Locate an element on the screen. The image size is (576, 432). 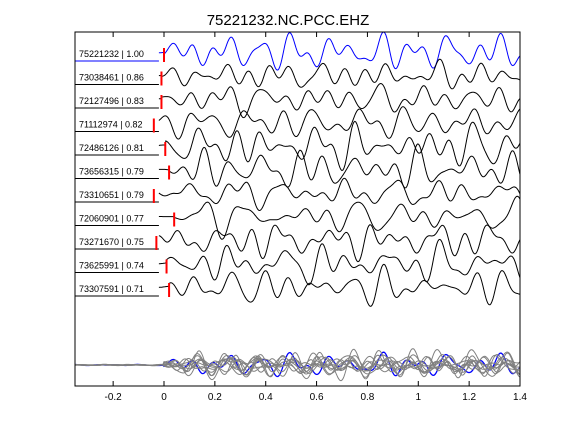
trace-label: 73307591 | 0.71 is located at coordinates (111, 289).